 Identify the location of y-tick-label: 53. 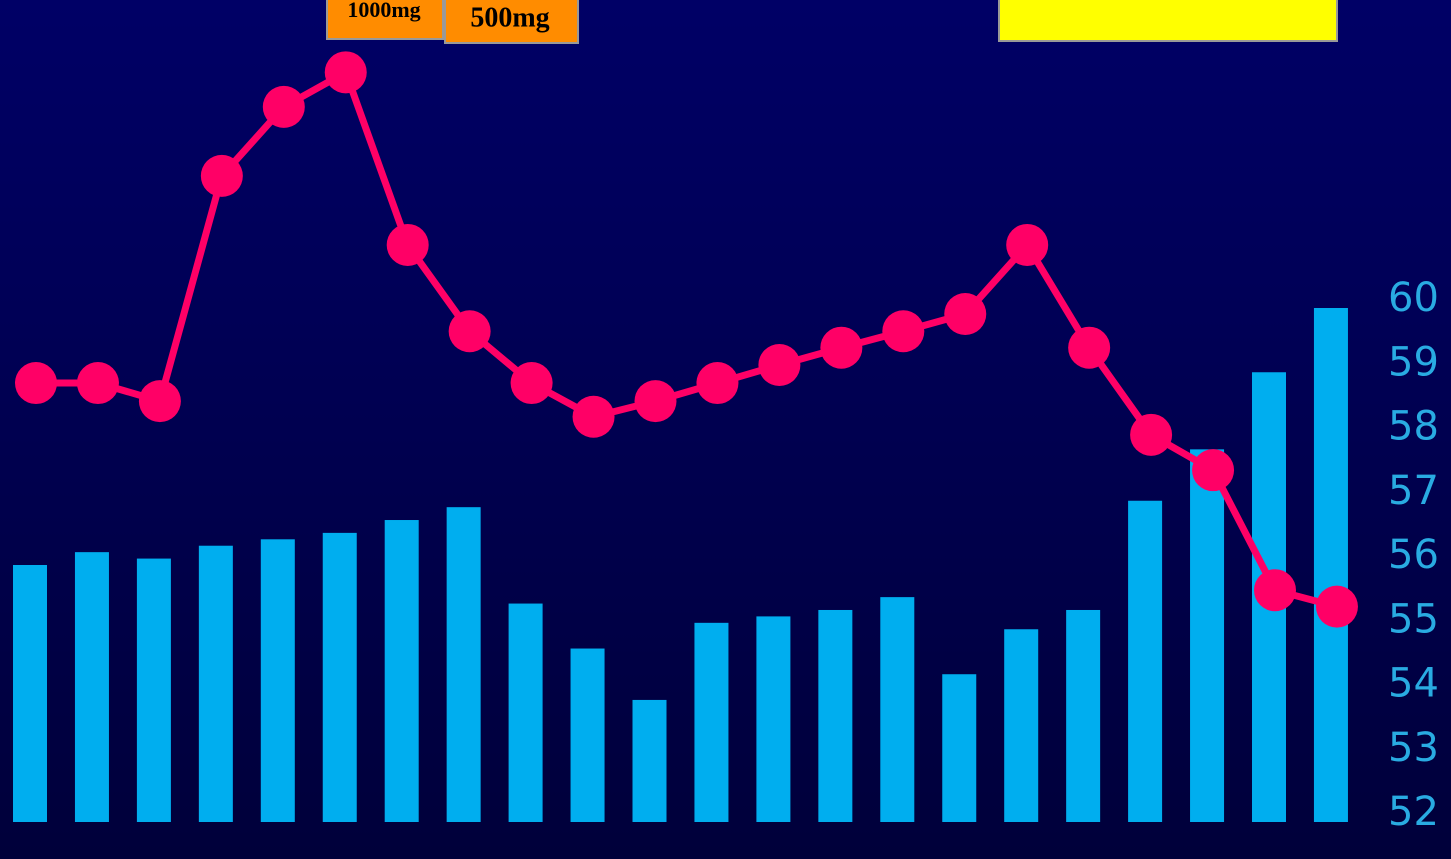
(1413, 748).